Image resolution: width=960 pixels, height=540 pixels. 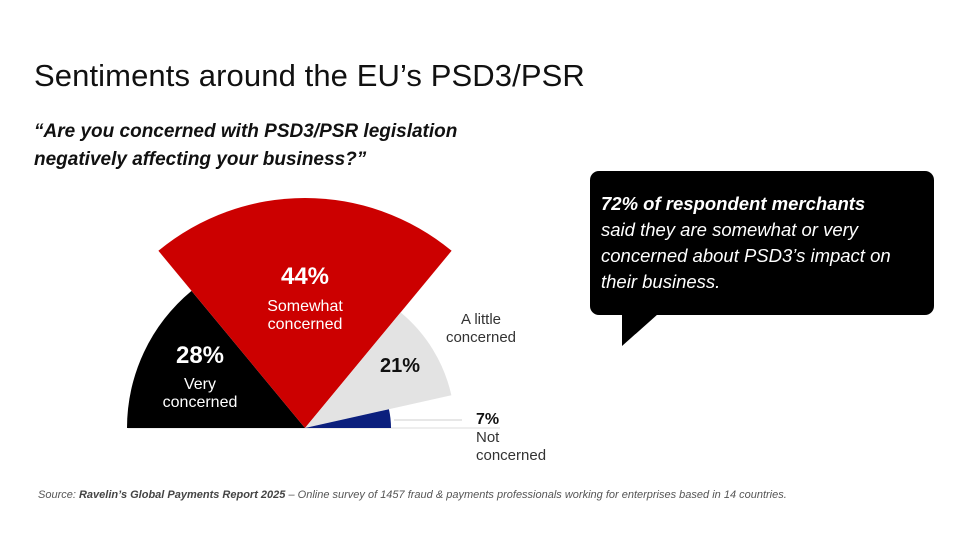 What do you see at coordinates (305, 276) in the screenshot?
I see `value-label-somewhat-concerned: 44%` at bounding box center [305, 276].